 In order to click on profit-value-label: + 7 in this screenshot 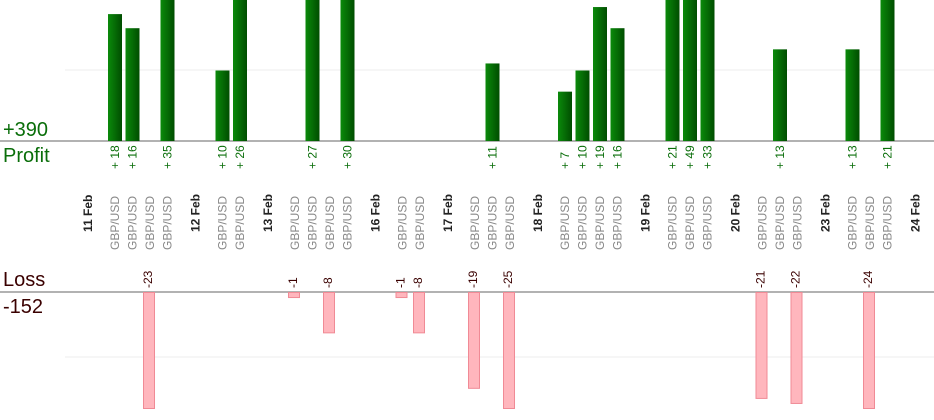, I will do `click(565, 160)`.